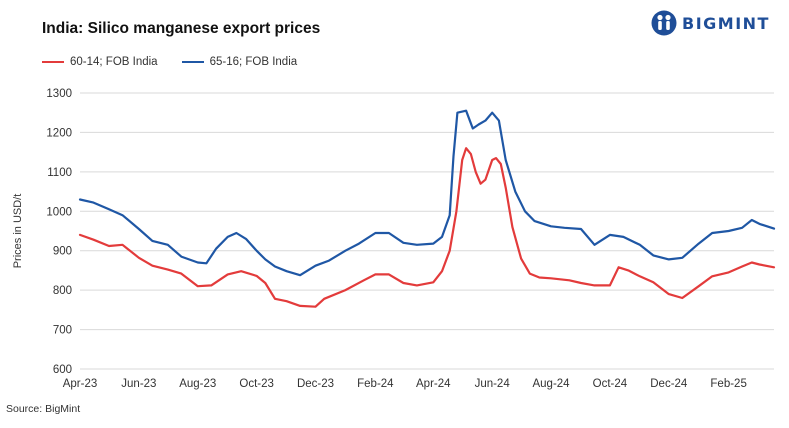  What do you see at coordinates (610, 384) in the screenshot?
I see `x-tick-label: Oct-24` at bounding box center [610, 384].